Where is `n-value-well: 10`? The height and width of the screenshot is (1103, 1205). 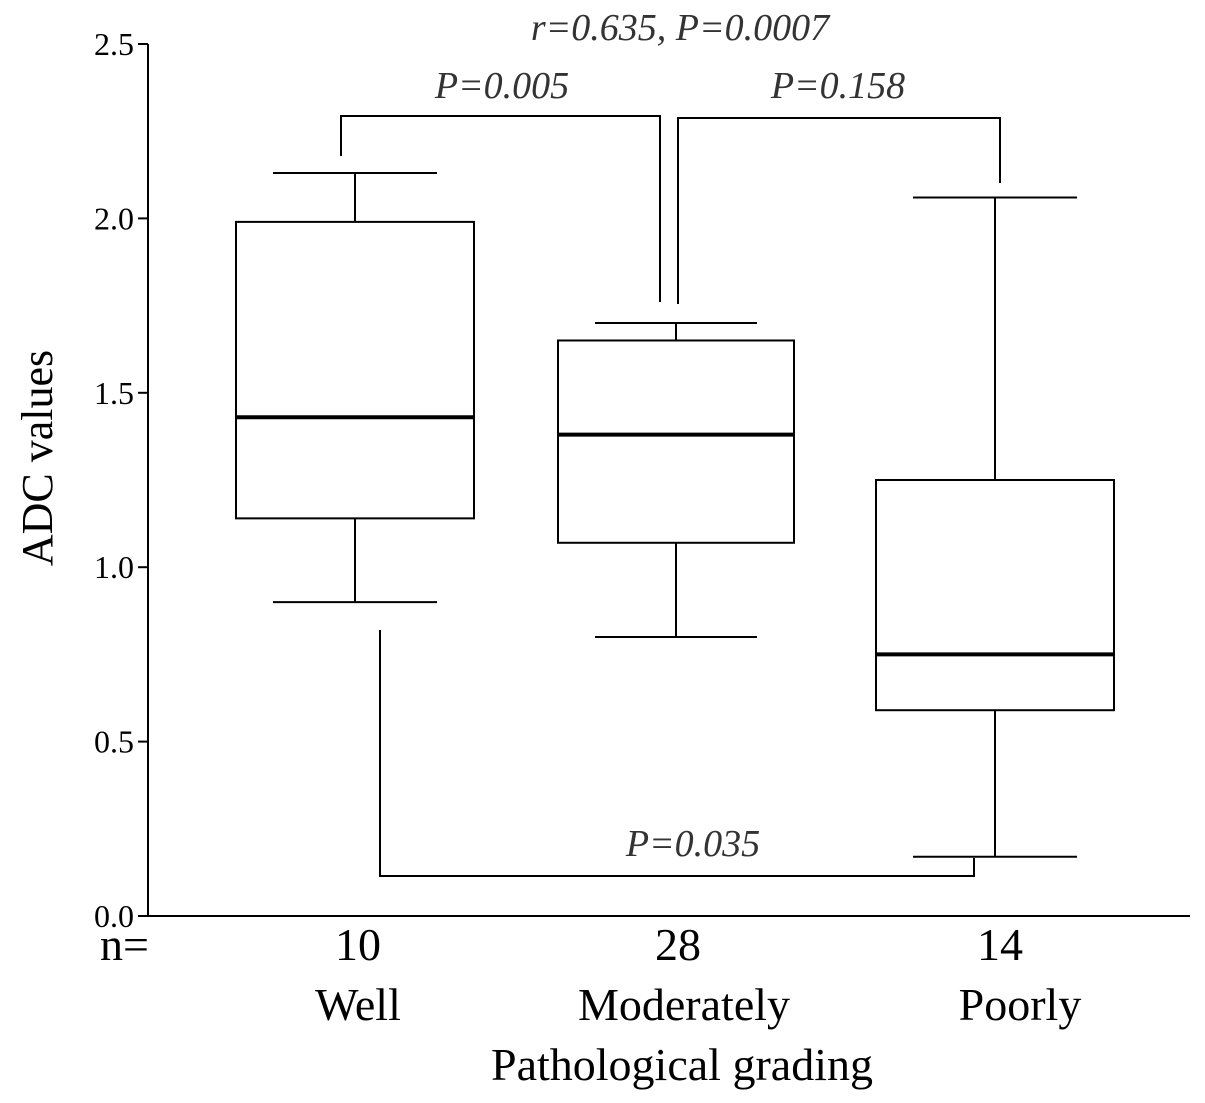 n-value-well: 10 is located at coordinates (358, 944).